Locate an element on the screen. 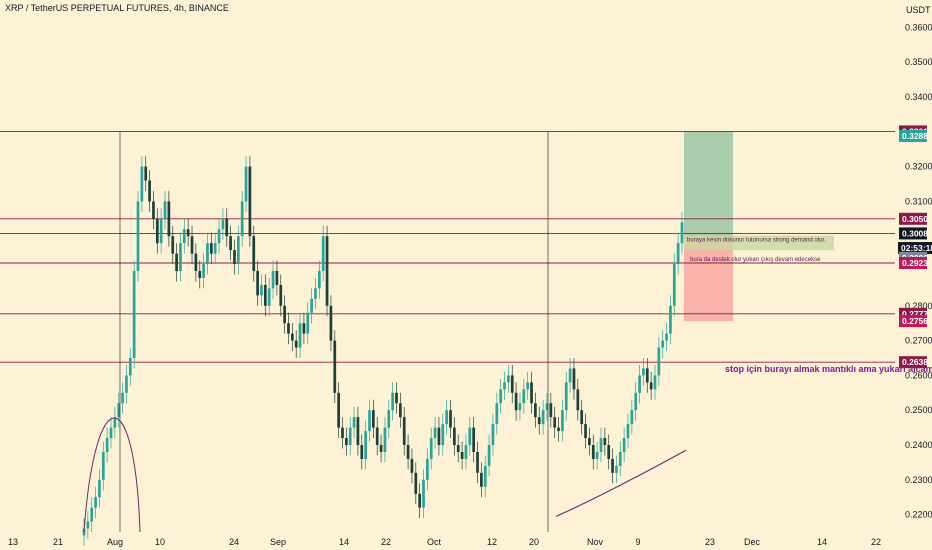 The width and height of the screenshot is (932, 550). date-tick-label: 21 is located at coordinates (58, 542).